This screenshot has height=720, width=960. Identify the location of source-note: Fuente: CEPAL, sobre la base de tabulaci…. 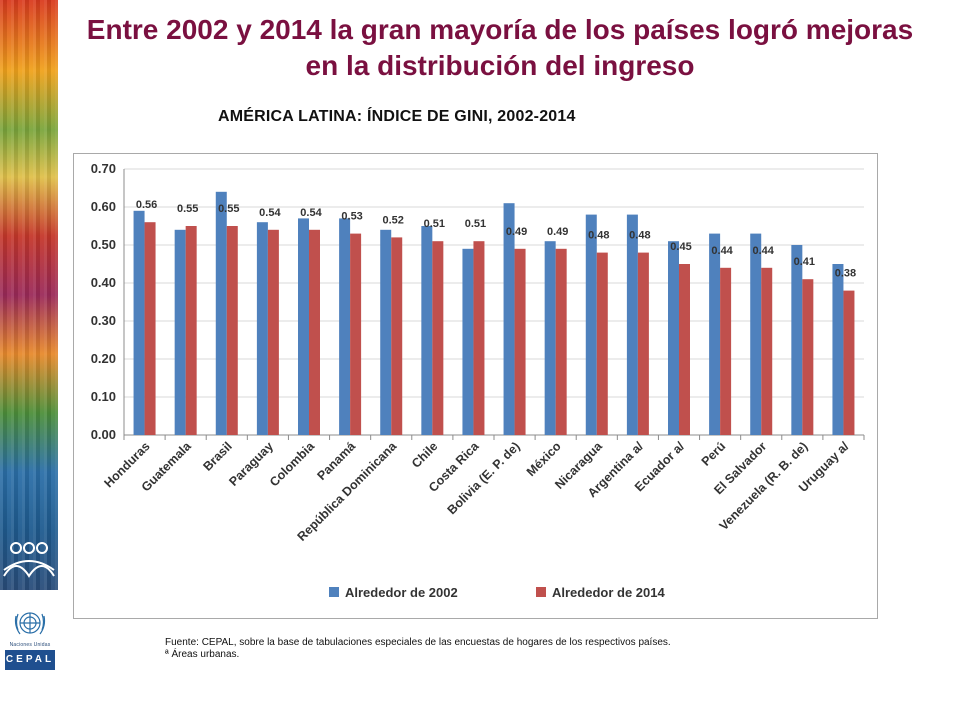
(418, 649).